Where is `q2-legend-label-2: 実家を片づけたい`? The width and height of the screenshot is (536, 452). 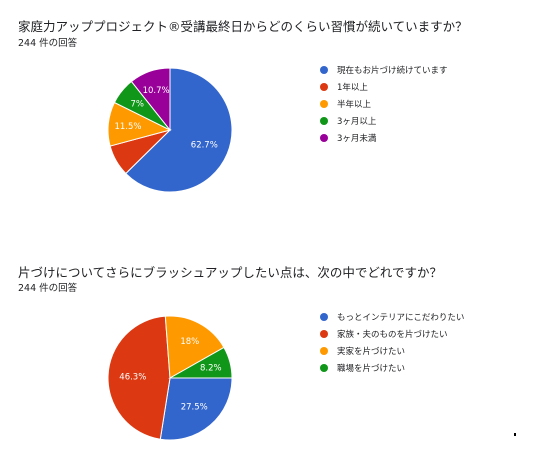
q2-legend-label-2: 実家を片づけたい is located at coordinates (371, 351).